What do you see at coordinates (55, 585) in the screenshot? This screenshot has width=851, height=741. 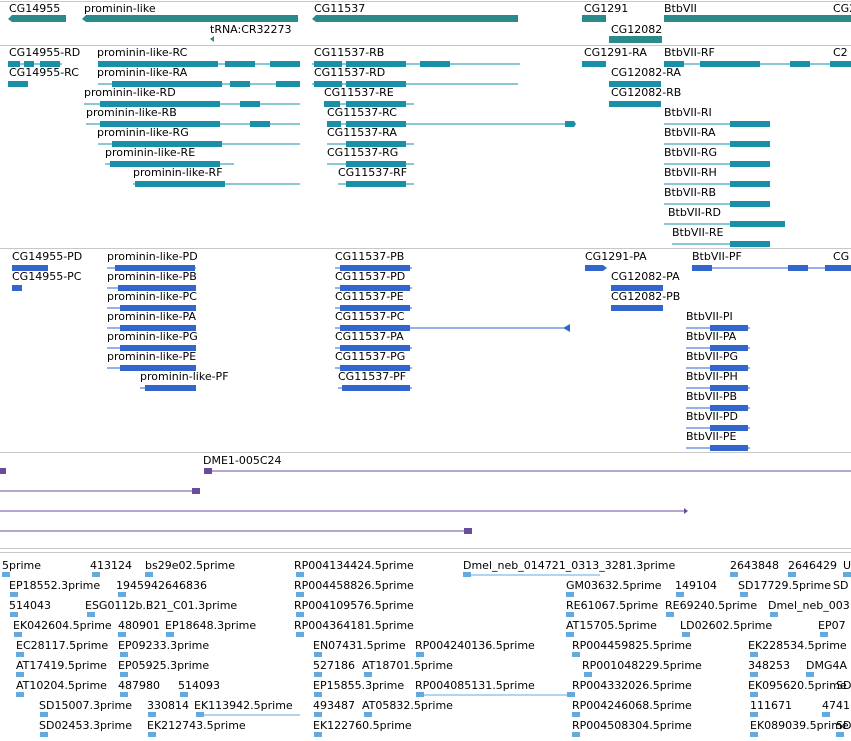 I see `est-label: EP18552.3prime` at bounding box center [55, 585].